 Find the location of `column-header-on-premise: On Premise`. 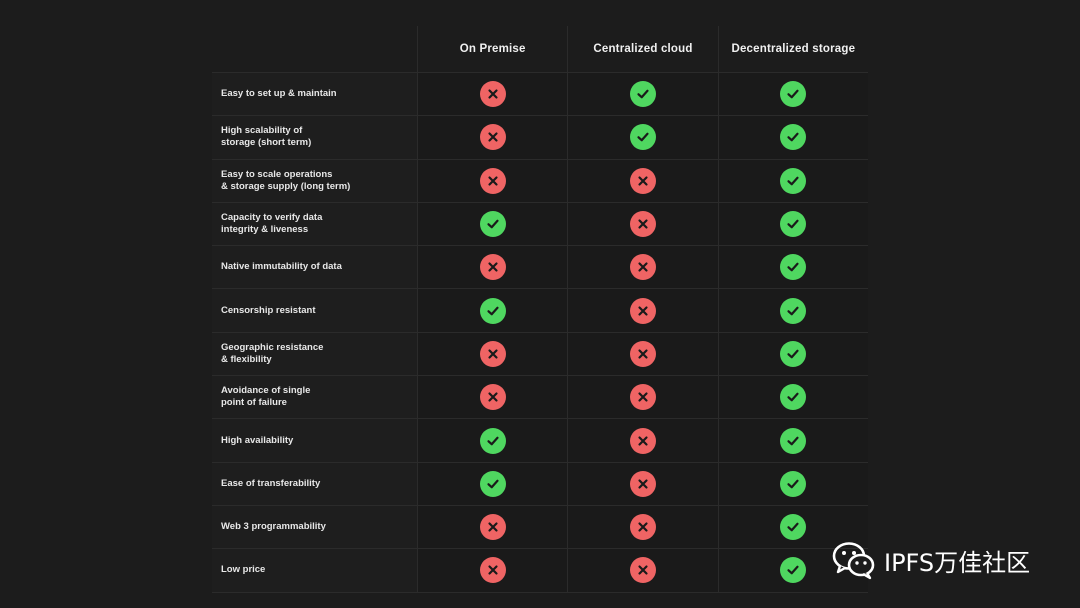

column-header-on-premise: On Premise is located at coordinates (492, 49).